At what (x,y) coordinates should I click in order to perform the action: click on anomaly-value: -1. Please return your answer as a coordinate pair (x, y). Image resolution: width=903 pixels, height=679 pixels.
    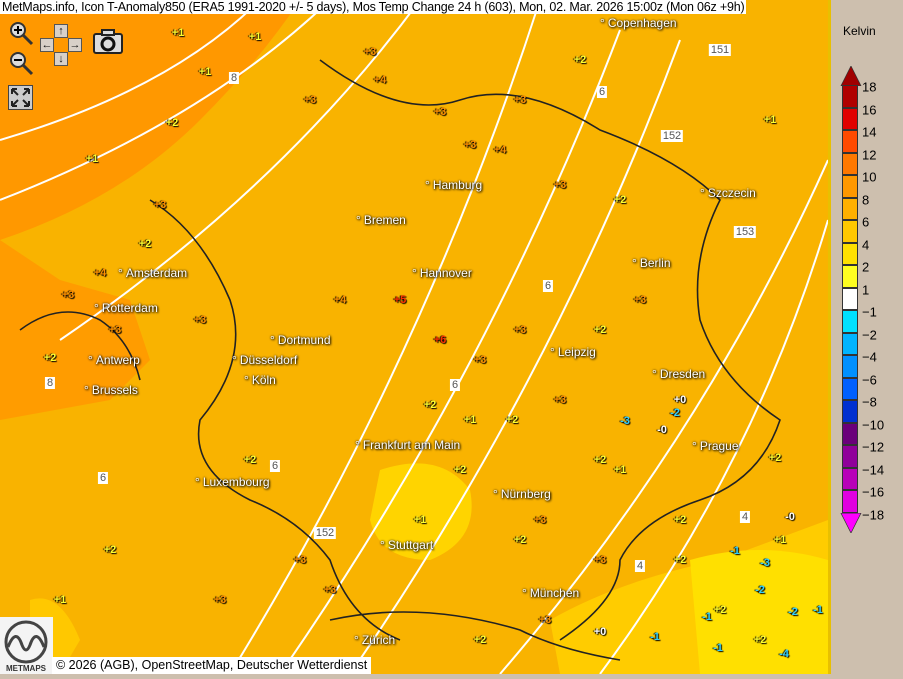
    Looking at the image, I should click on (735, 551).